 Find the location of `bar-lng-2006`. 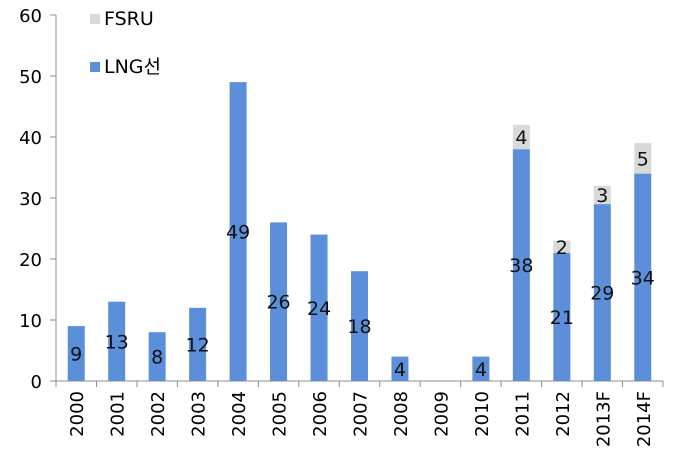

bar-lng-2006 is located at coordinates (319, 307).